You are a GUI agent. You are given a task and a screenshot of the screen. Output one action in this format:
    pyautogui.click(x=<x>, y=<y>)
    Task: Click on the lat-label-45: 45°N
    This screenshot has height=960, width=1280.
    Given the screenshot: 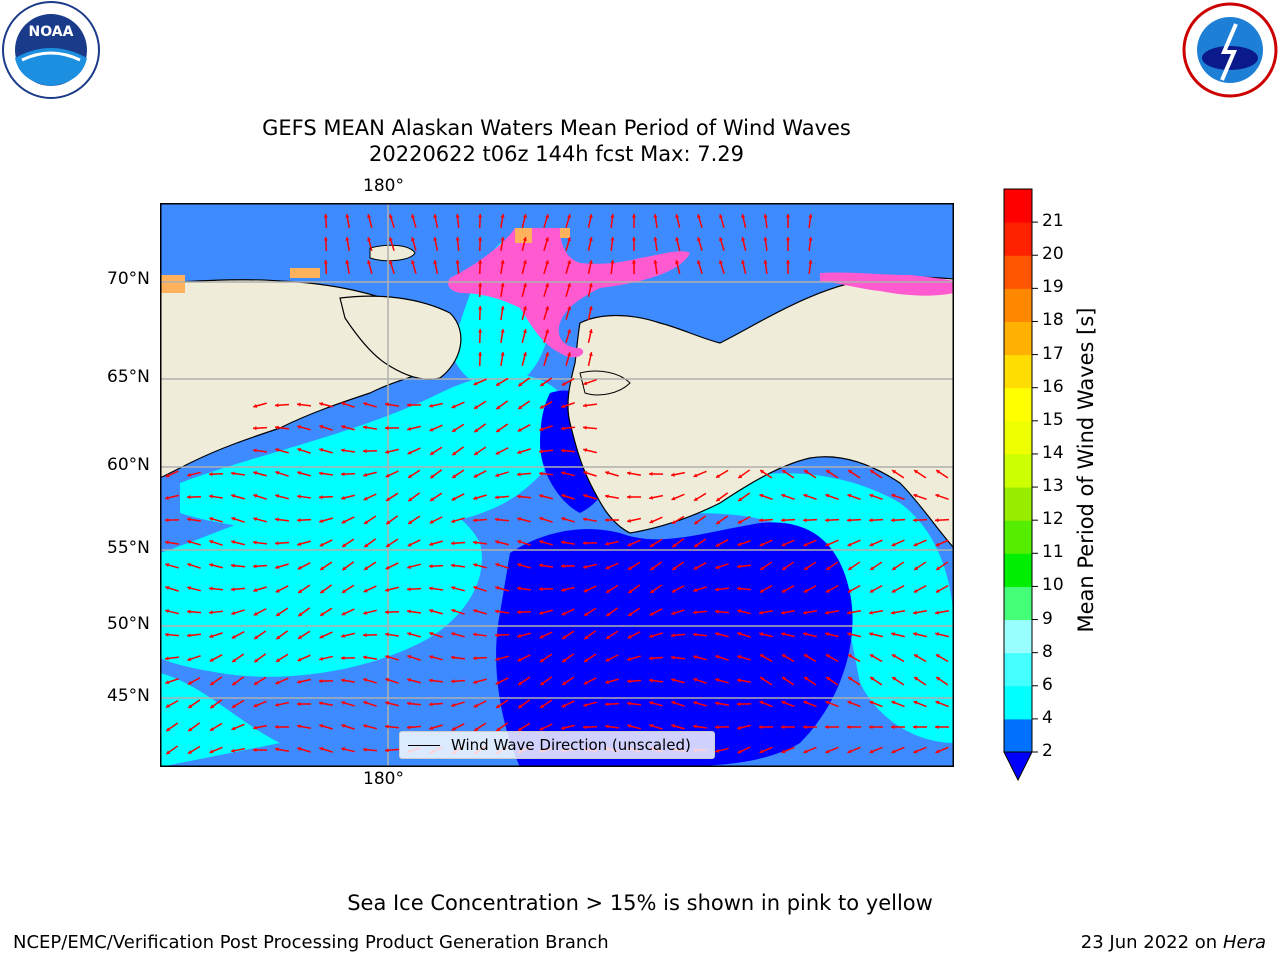 What is the action you would take?
    pyautogui.click(x=128, y=696)
    